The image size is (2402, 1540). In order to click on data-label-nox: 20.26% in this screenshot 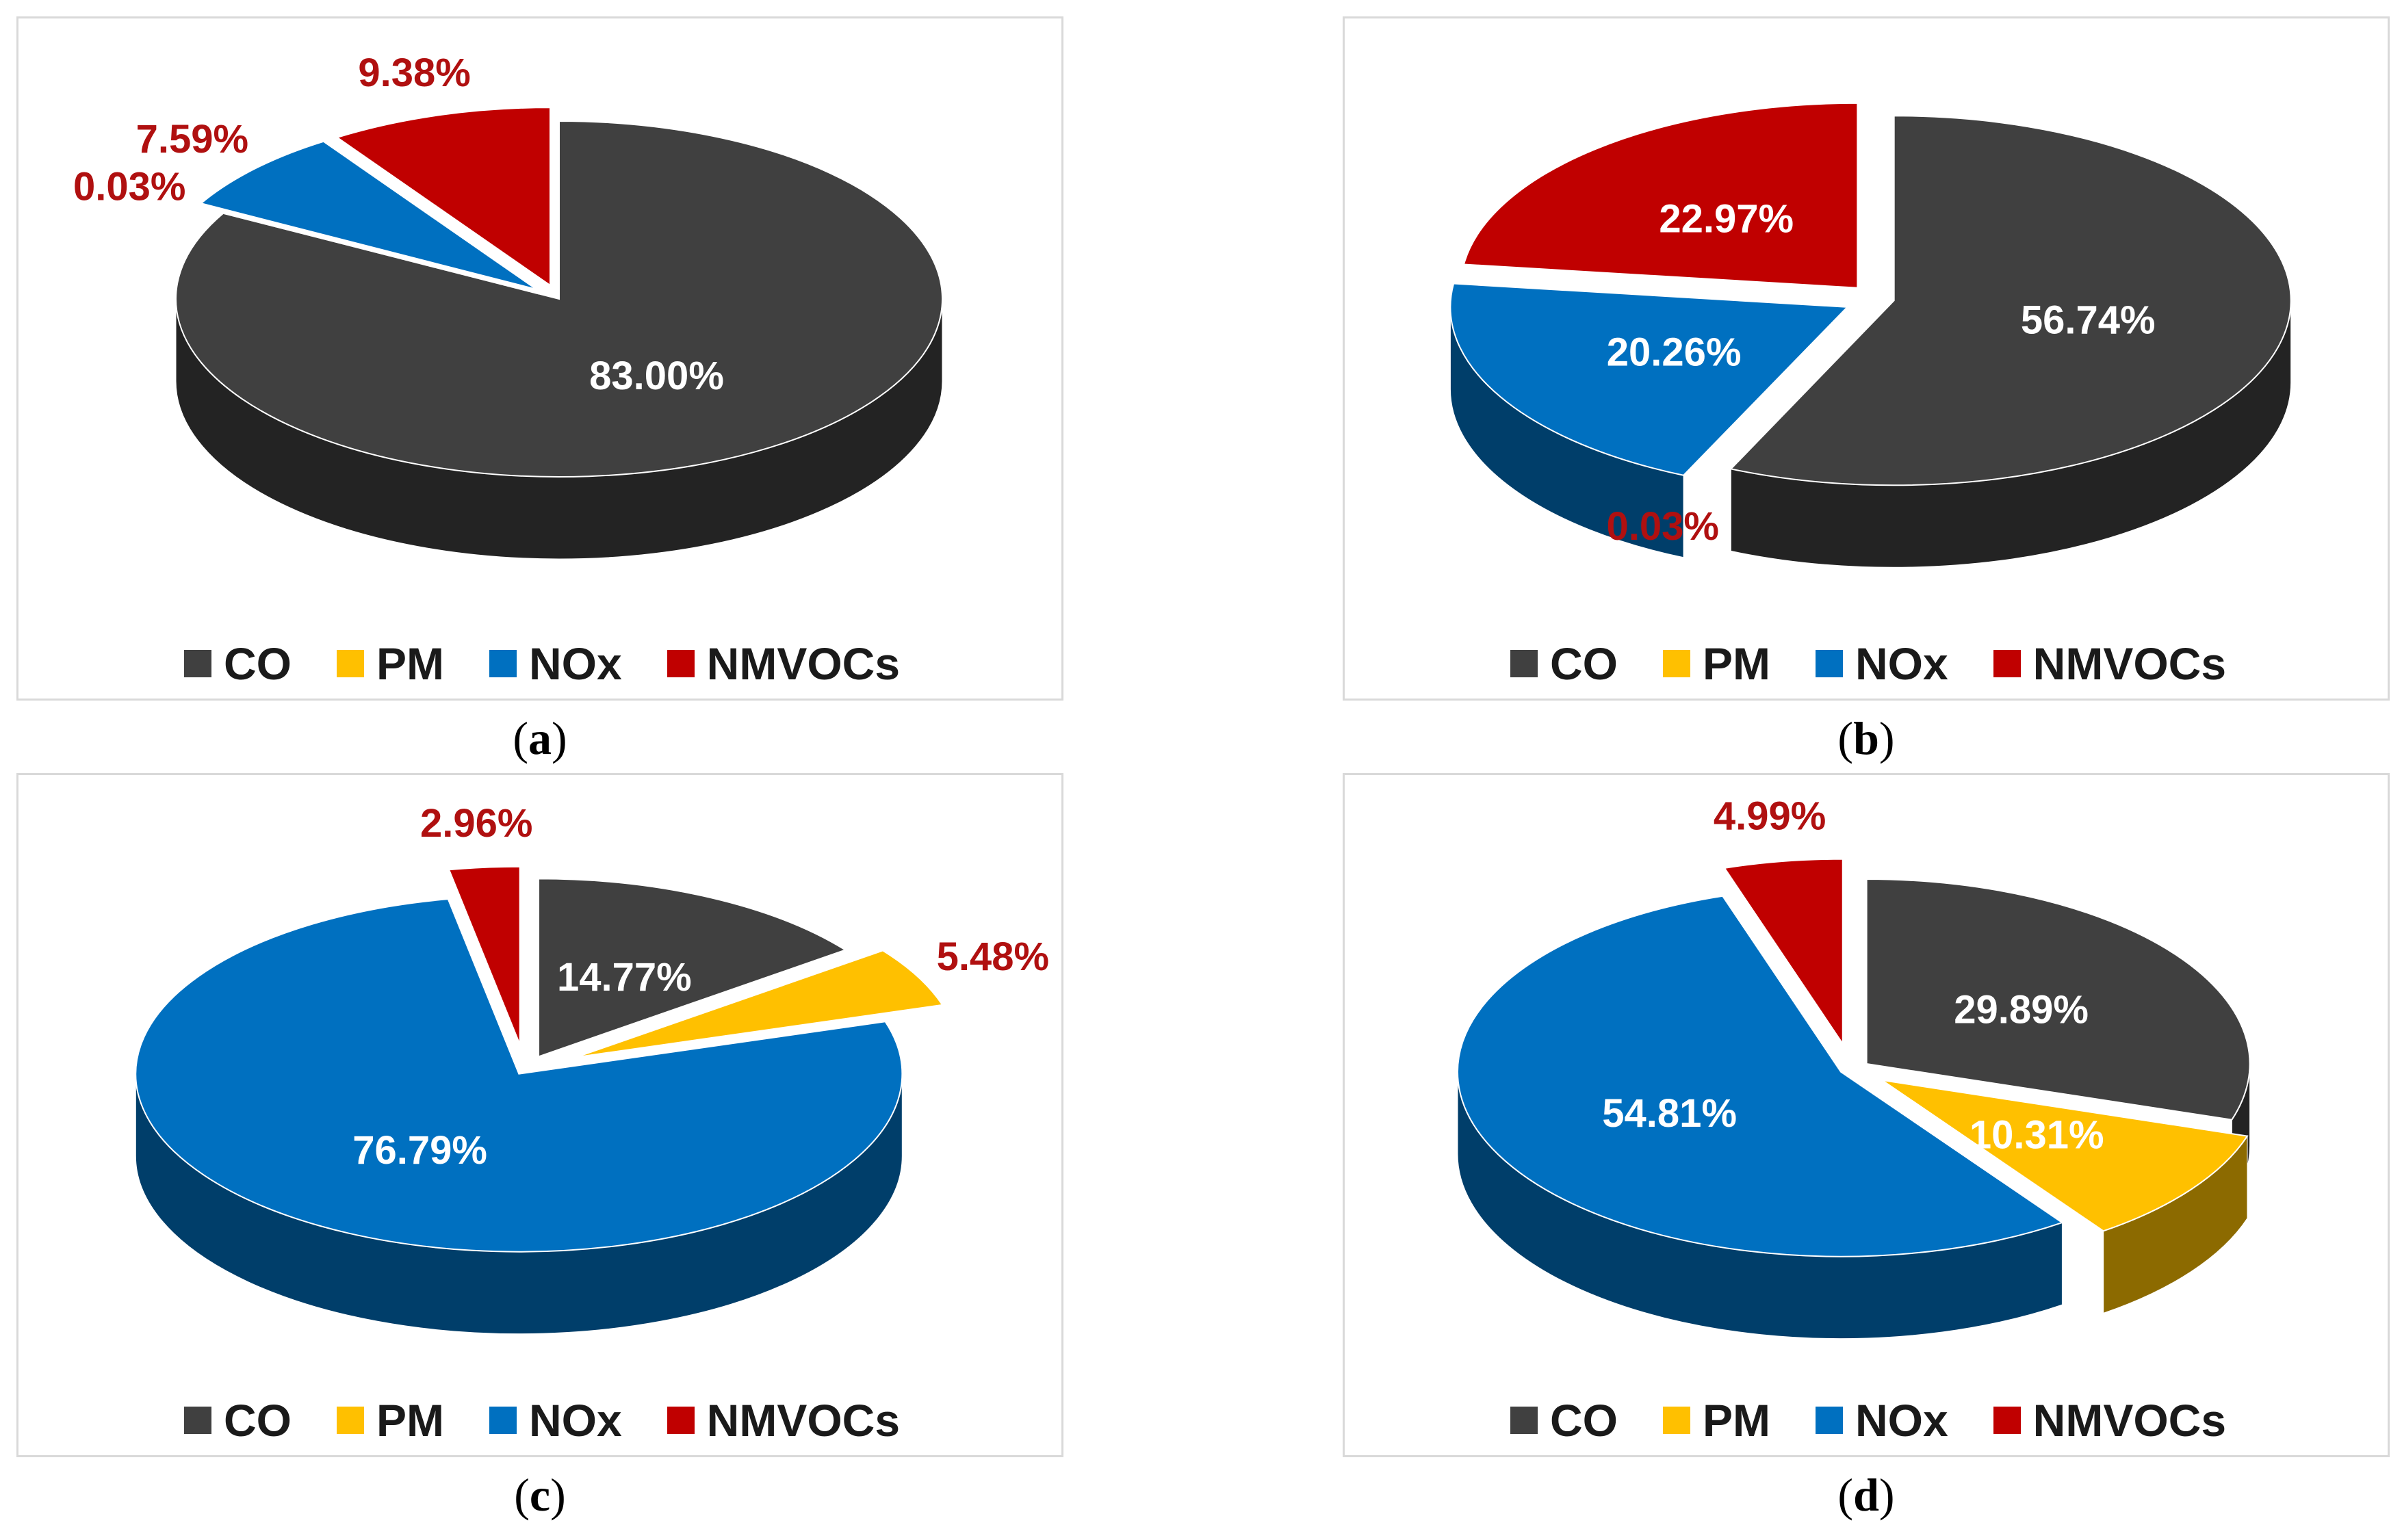, I will do `click(1674, 352)`.